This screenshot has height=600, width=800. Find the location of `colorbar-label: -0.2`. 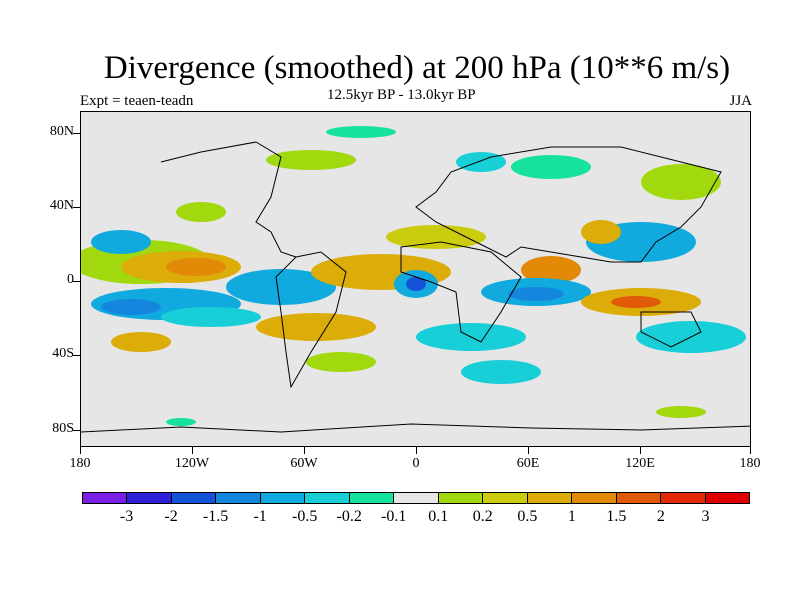

colorbar-label: -0.2 is located at coordinates (349, 516).